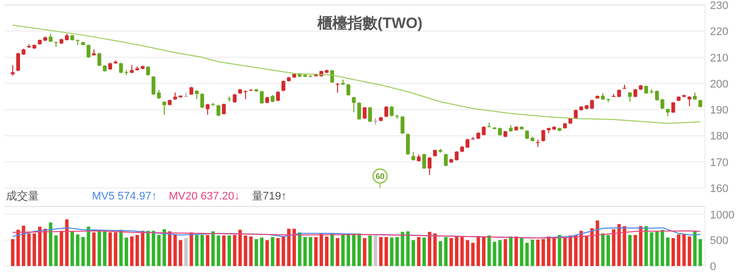  Describe the element at coordinates (719, 162) in the screenshot. I see `y-tick-label: 170` at that location.